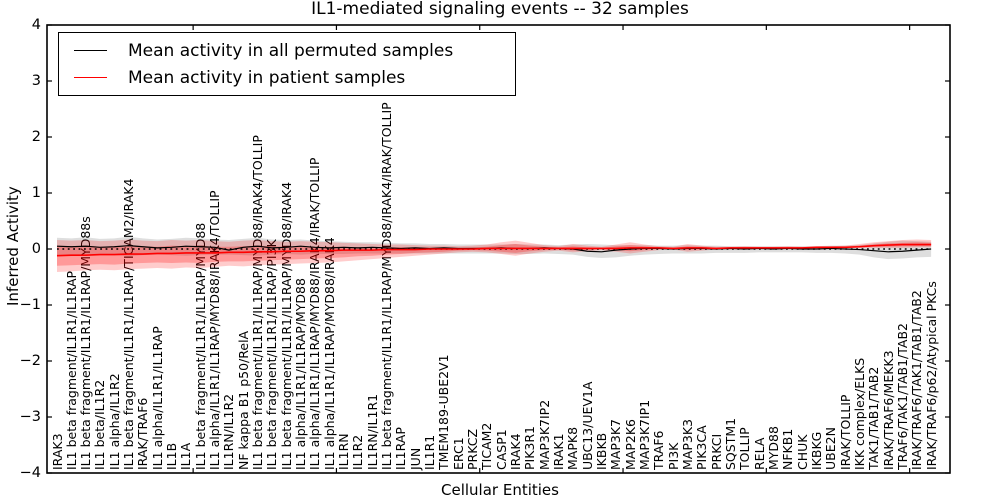  What do you see at coordinates (243, 400) in the screenshot?
I see `x-tick-label: NF kappa B1 p50/RelA` at bounding box center [243, 400].